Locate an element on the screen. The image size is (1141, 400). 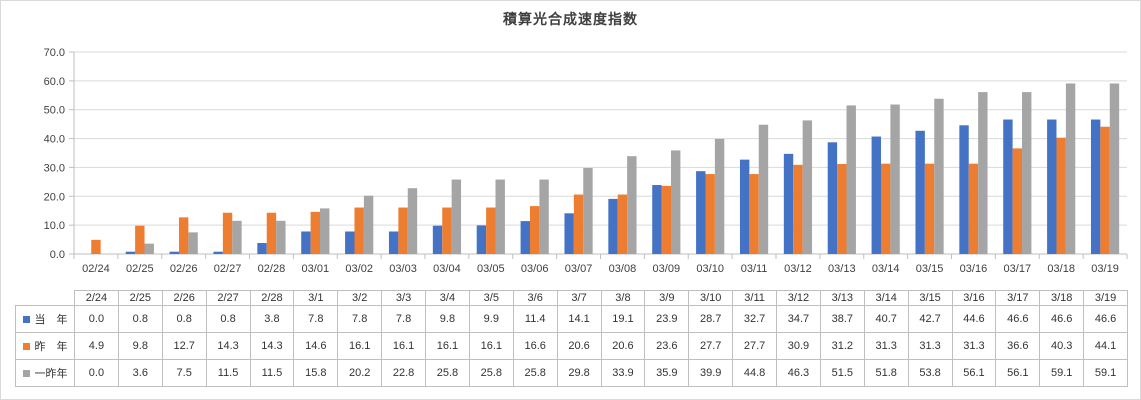
value-cell: 19.1 is located at coordinates (623, 319).